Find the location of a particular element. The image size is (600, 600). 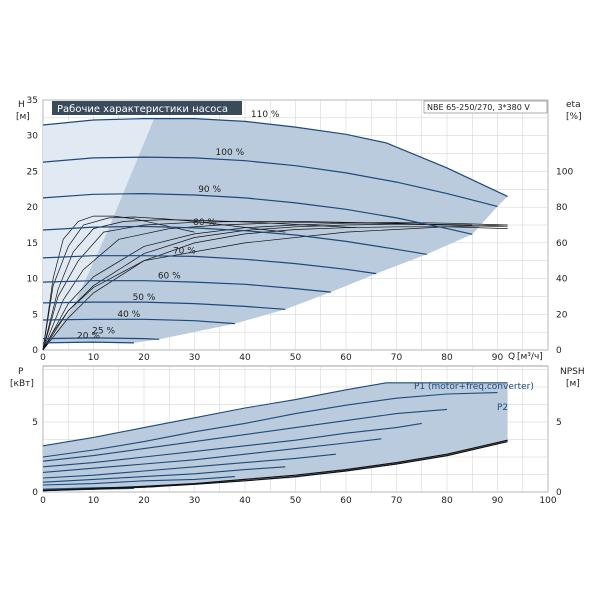

chart-title: Рабочие характеристики насоса is located at coordinates (142, 109).